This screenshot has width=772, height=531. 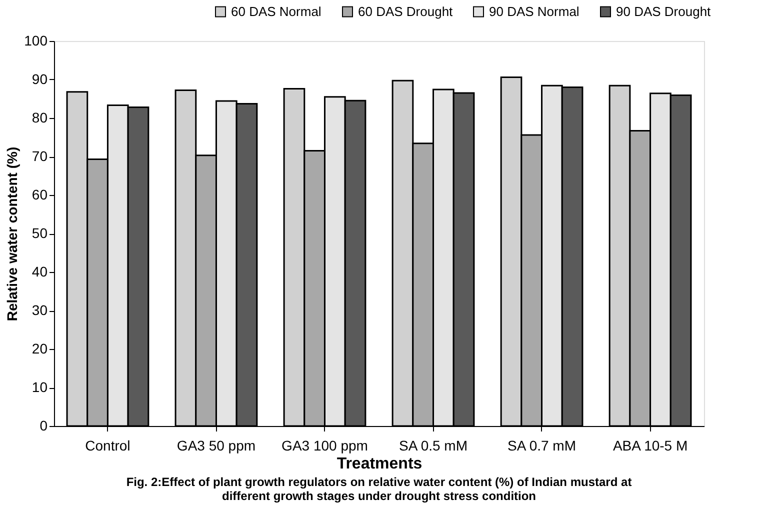 What do you see at coordinates (542, 446) in the screenshot?
I see `x-tick-label: SA 0.7 mM` at bounding box center [542, 446].